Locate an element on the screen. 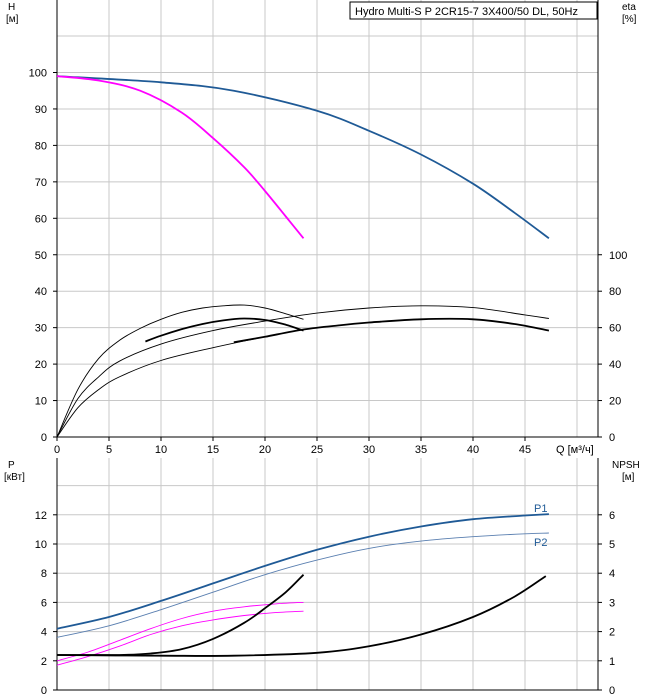  bottom-right-axis-label: NPSH is located at coordinates (626, 465).